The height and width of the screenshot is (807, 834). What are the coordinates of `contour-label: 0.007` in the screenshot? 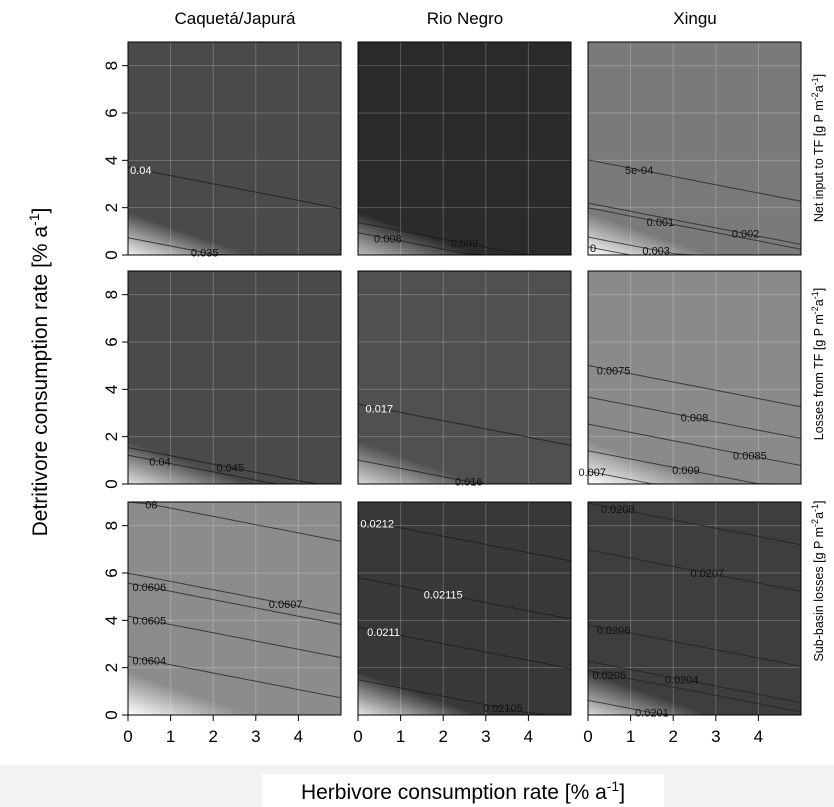 It's located at (592, 473).